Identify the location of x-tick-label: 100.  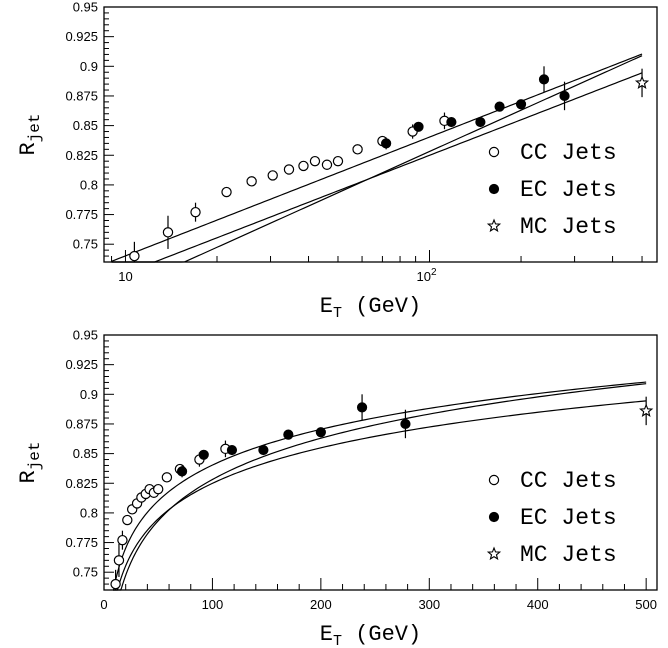
(213, 604).